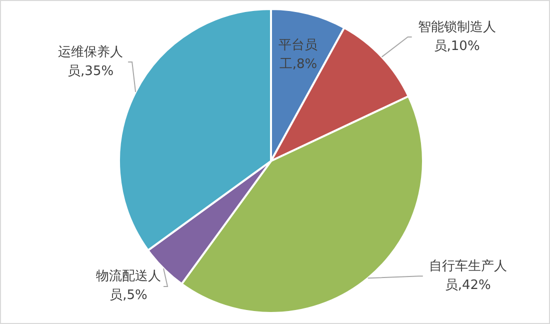 The width and height of the screenshot is (550, 324). Describe the element at coordinates (456, 37) in the screenshot. I see `slice-label: 智能锁制造人员,10%` at that location.